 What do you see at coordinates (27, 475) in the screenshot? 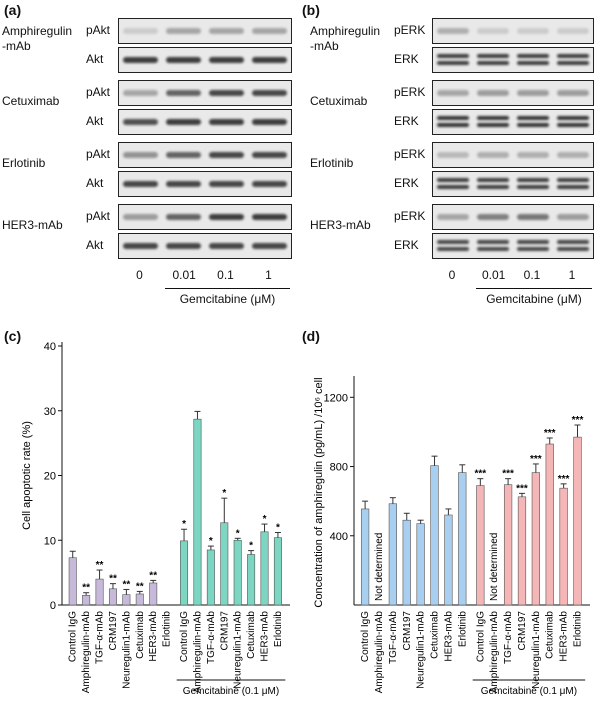
I see `y-axis-label: Cell apoptotic rate (%)` at bounding box center [27, 475].